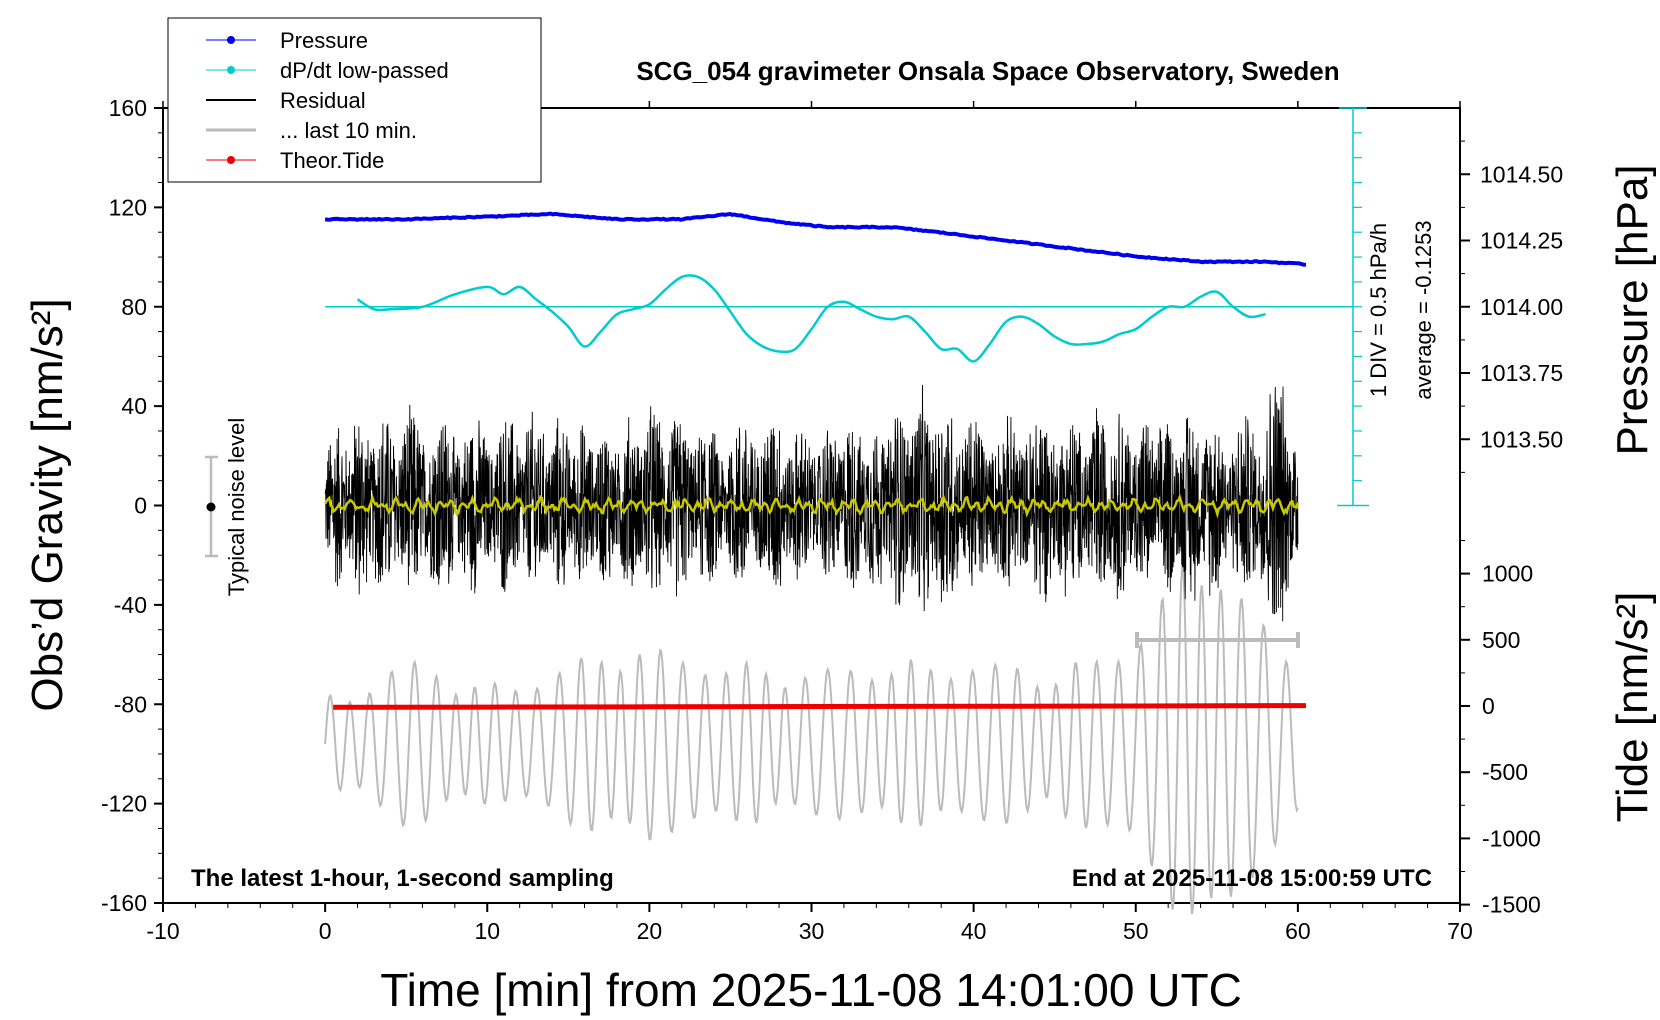 Image resolution: width=1660 pixels, height=1020 pixels. I want to click on residual-line, so click(811, 503).